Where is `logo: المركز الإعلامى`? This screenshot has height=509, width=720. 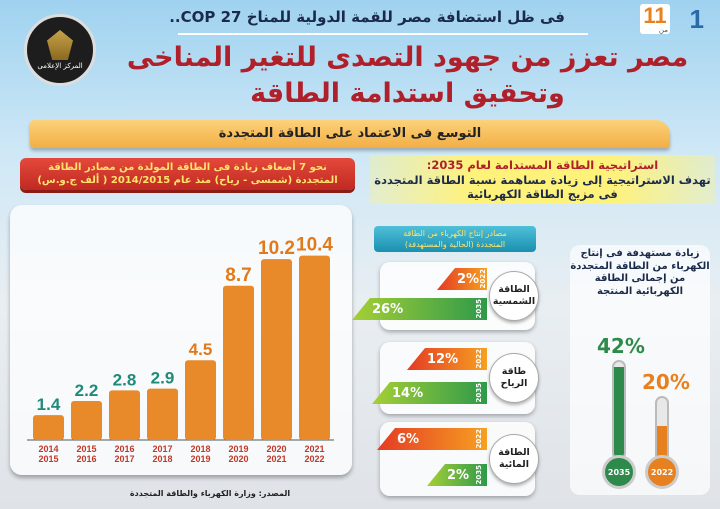
logo: المركز الإعلامى is located at coordinates (60, 50).